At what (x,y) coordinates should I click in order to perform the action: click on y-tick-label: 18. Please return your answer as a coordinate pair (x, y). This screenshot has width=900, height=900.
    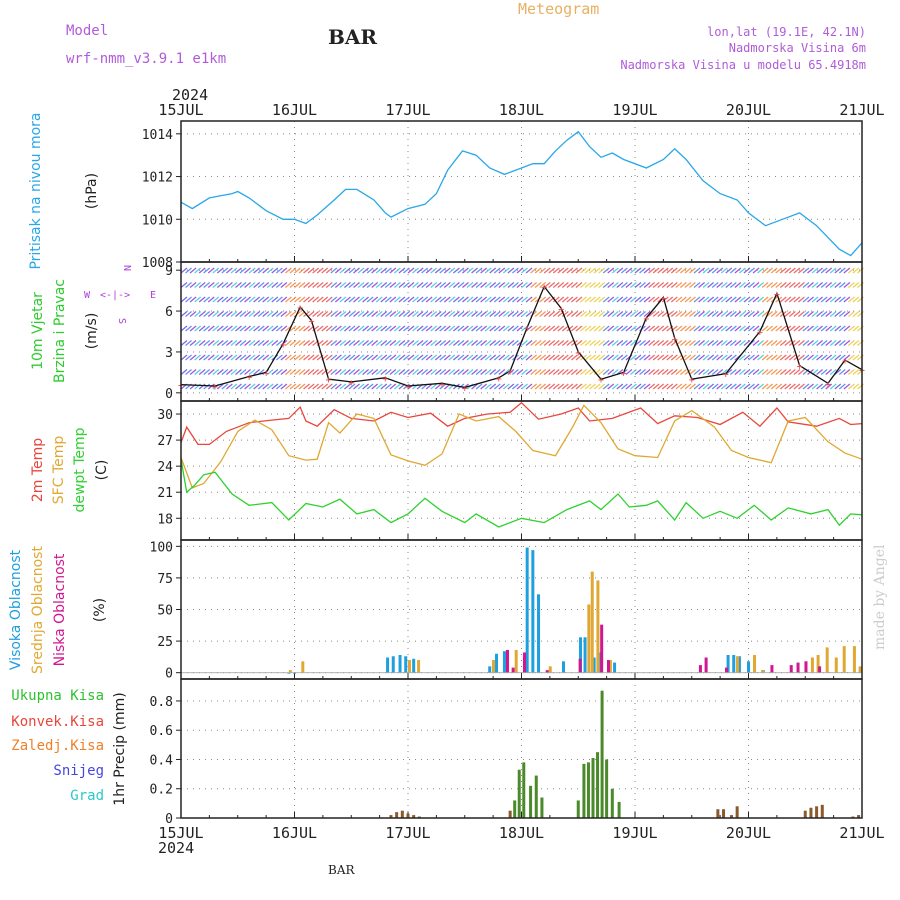
    Looking at the image, I should click on (165, 519).